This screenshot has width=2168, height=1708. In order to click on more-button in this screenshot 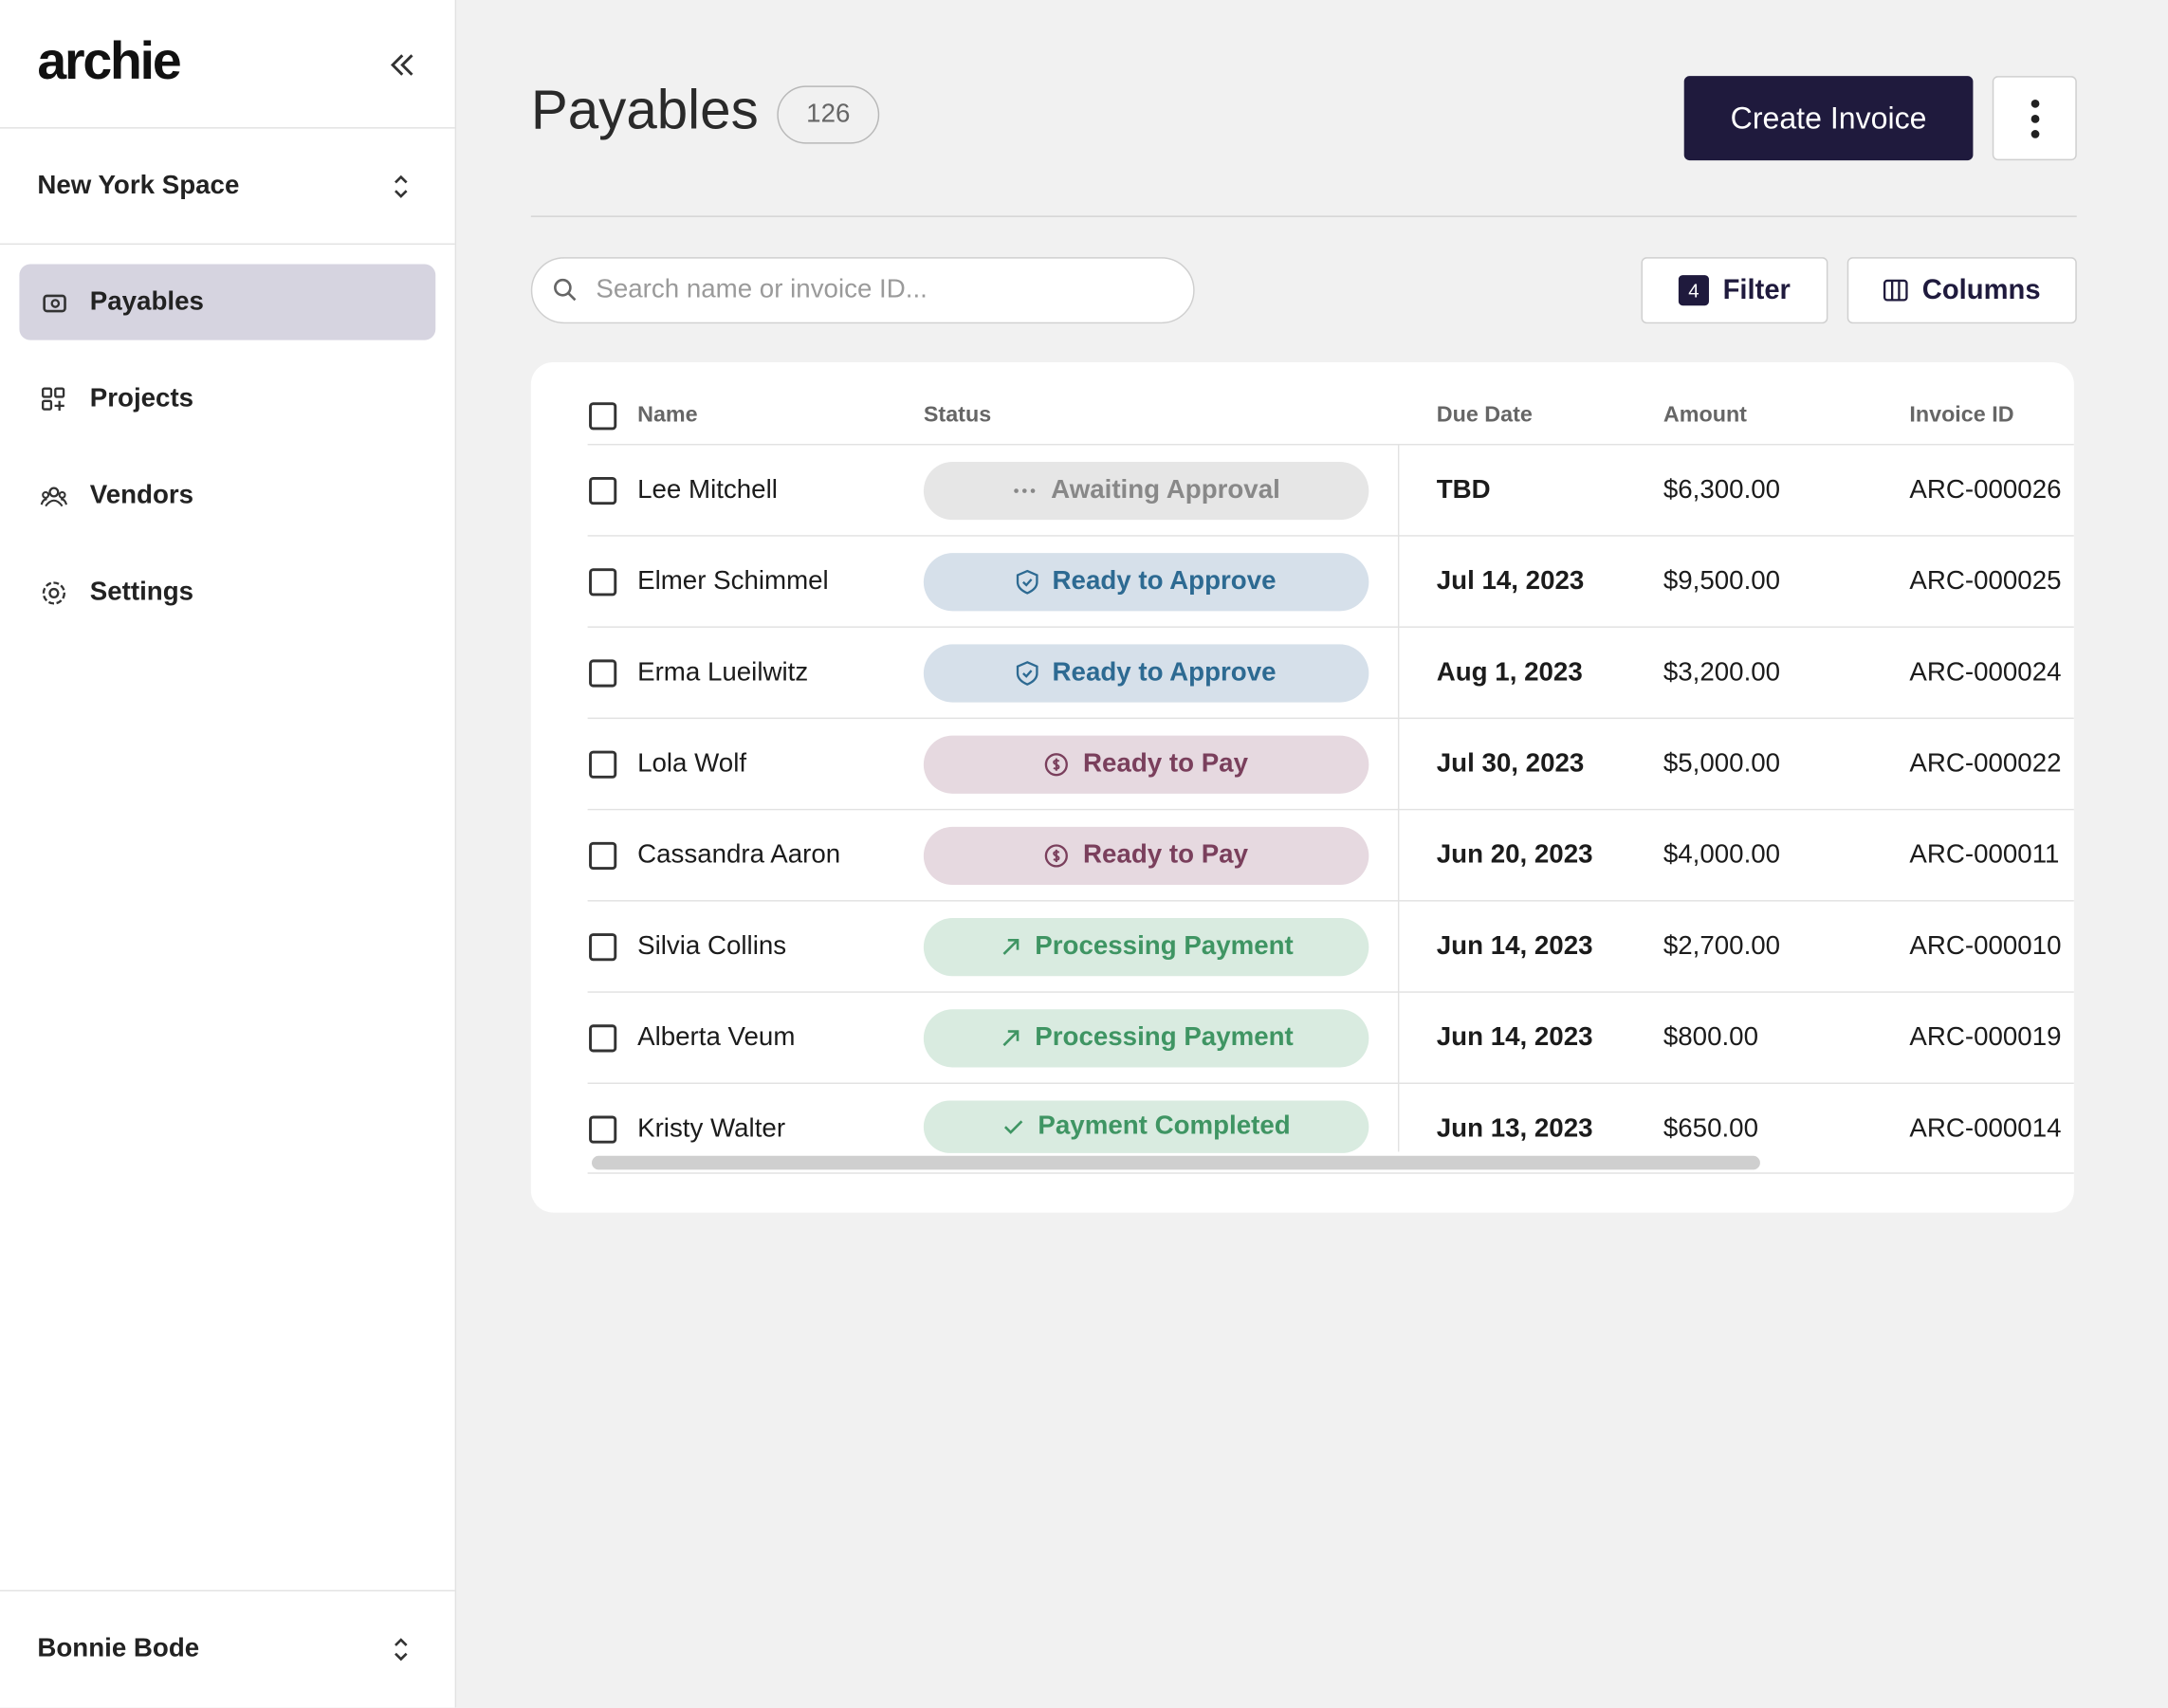, I will do `click(2034, 118)`.